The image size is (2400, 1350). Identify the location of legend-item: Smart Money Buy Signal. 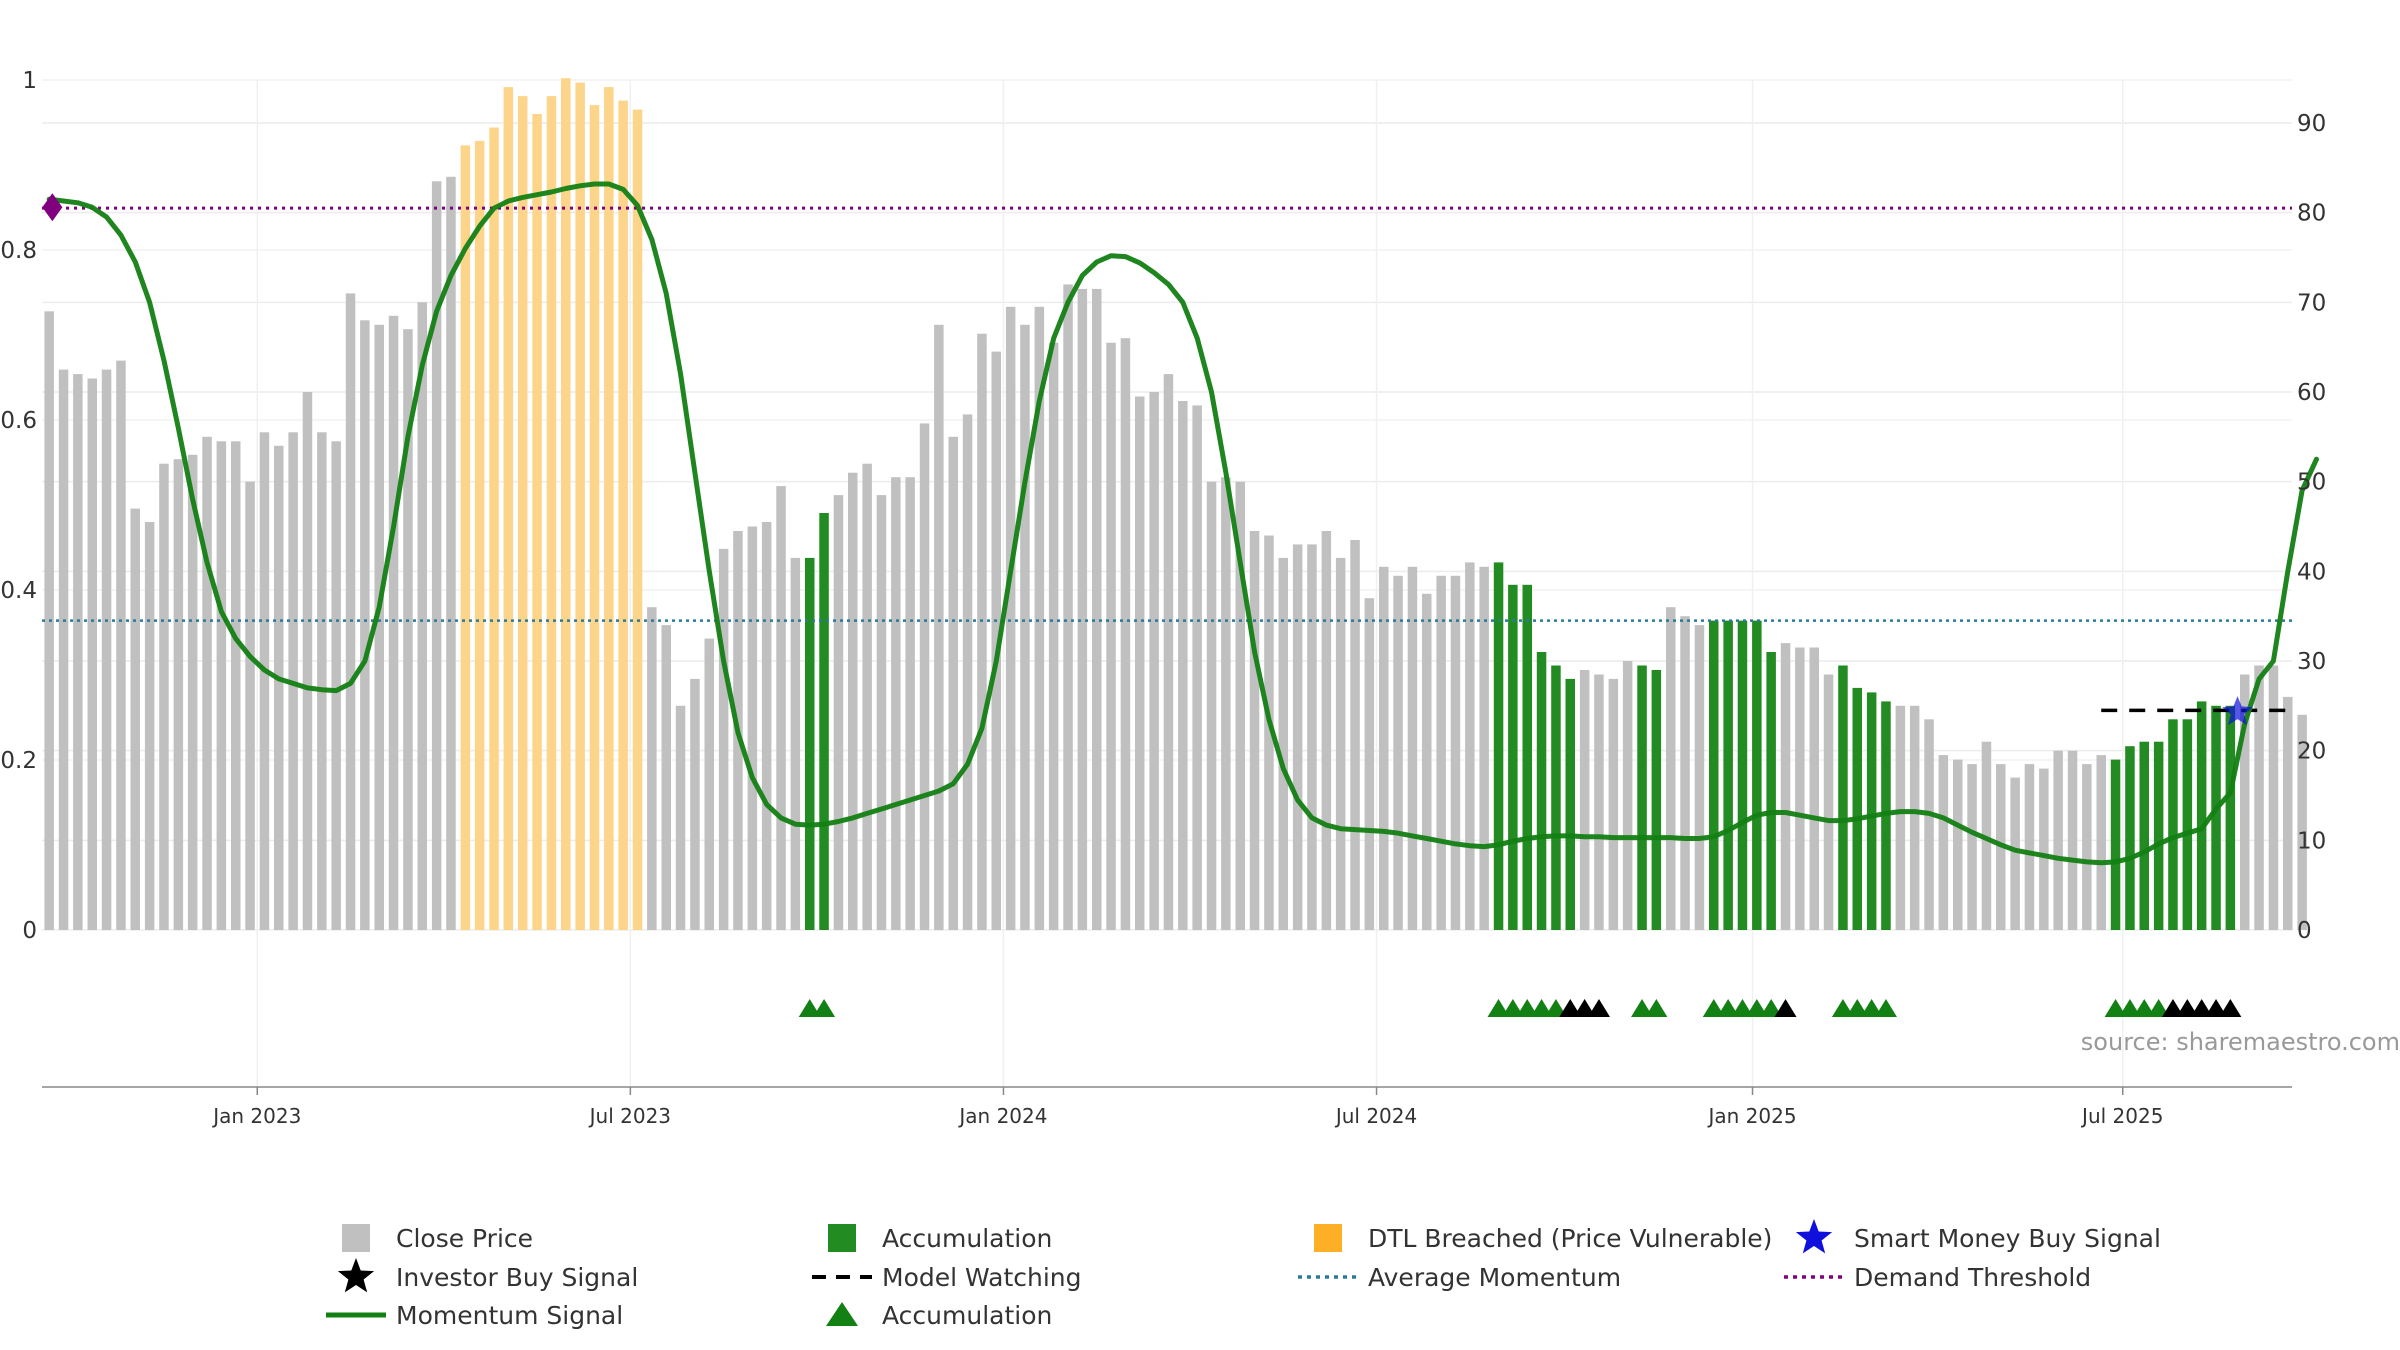
(1978, 1236).